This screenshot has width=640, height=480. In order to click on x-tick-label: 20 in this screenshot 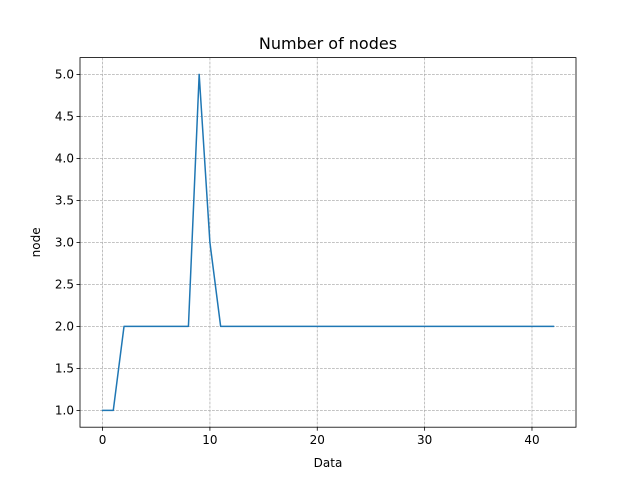, I will do `click(317, 440)`.